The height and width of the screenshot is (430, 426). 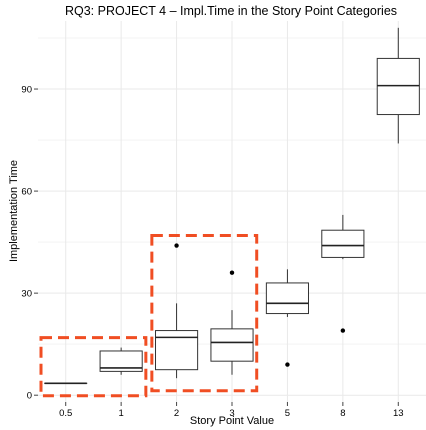 What do you see at coordinates (120, 413) in the screenshot?
I see `x-tick-label: 1` at bounding box center [120, 413].